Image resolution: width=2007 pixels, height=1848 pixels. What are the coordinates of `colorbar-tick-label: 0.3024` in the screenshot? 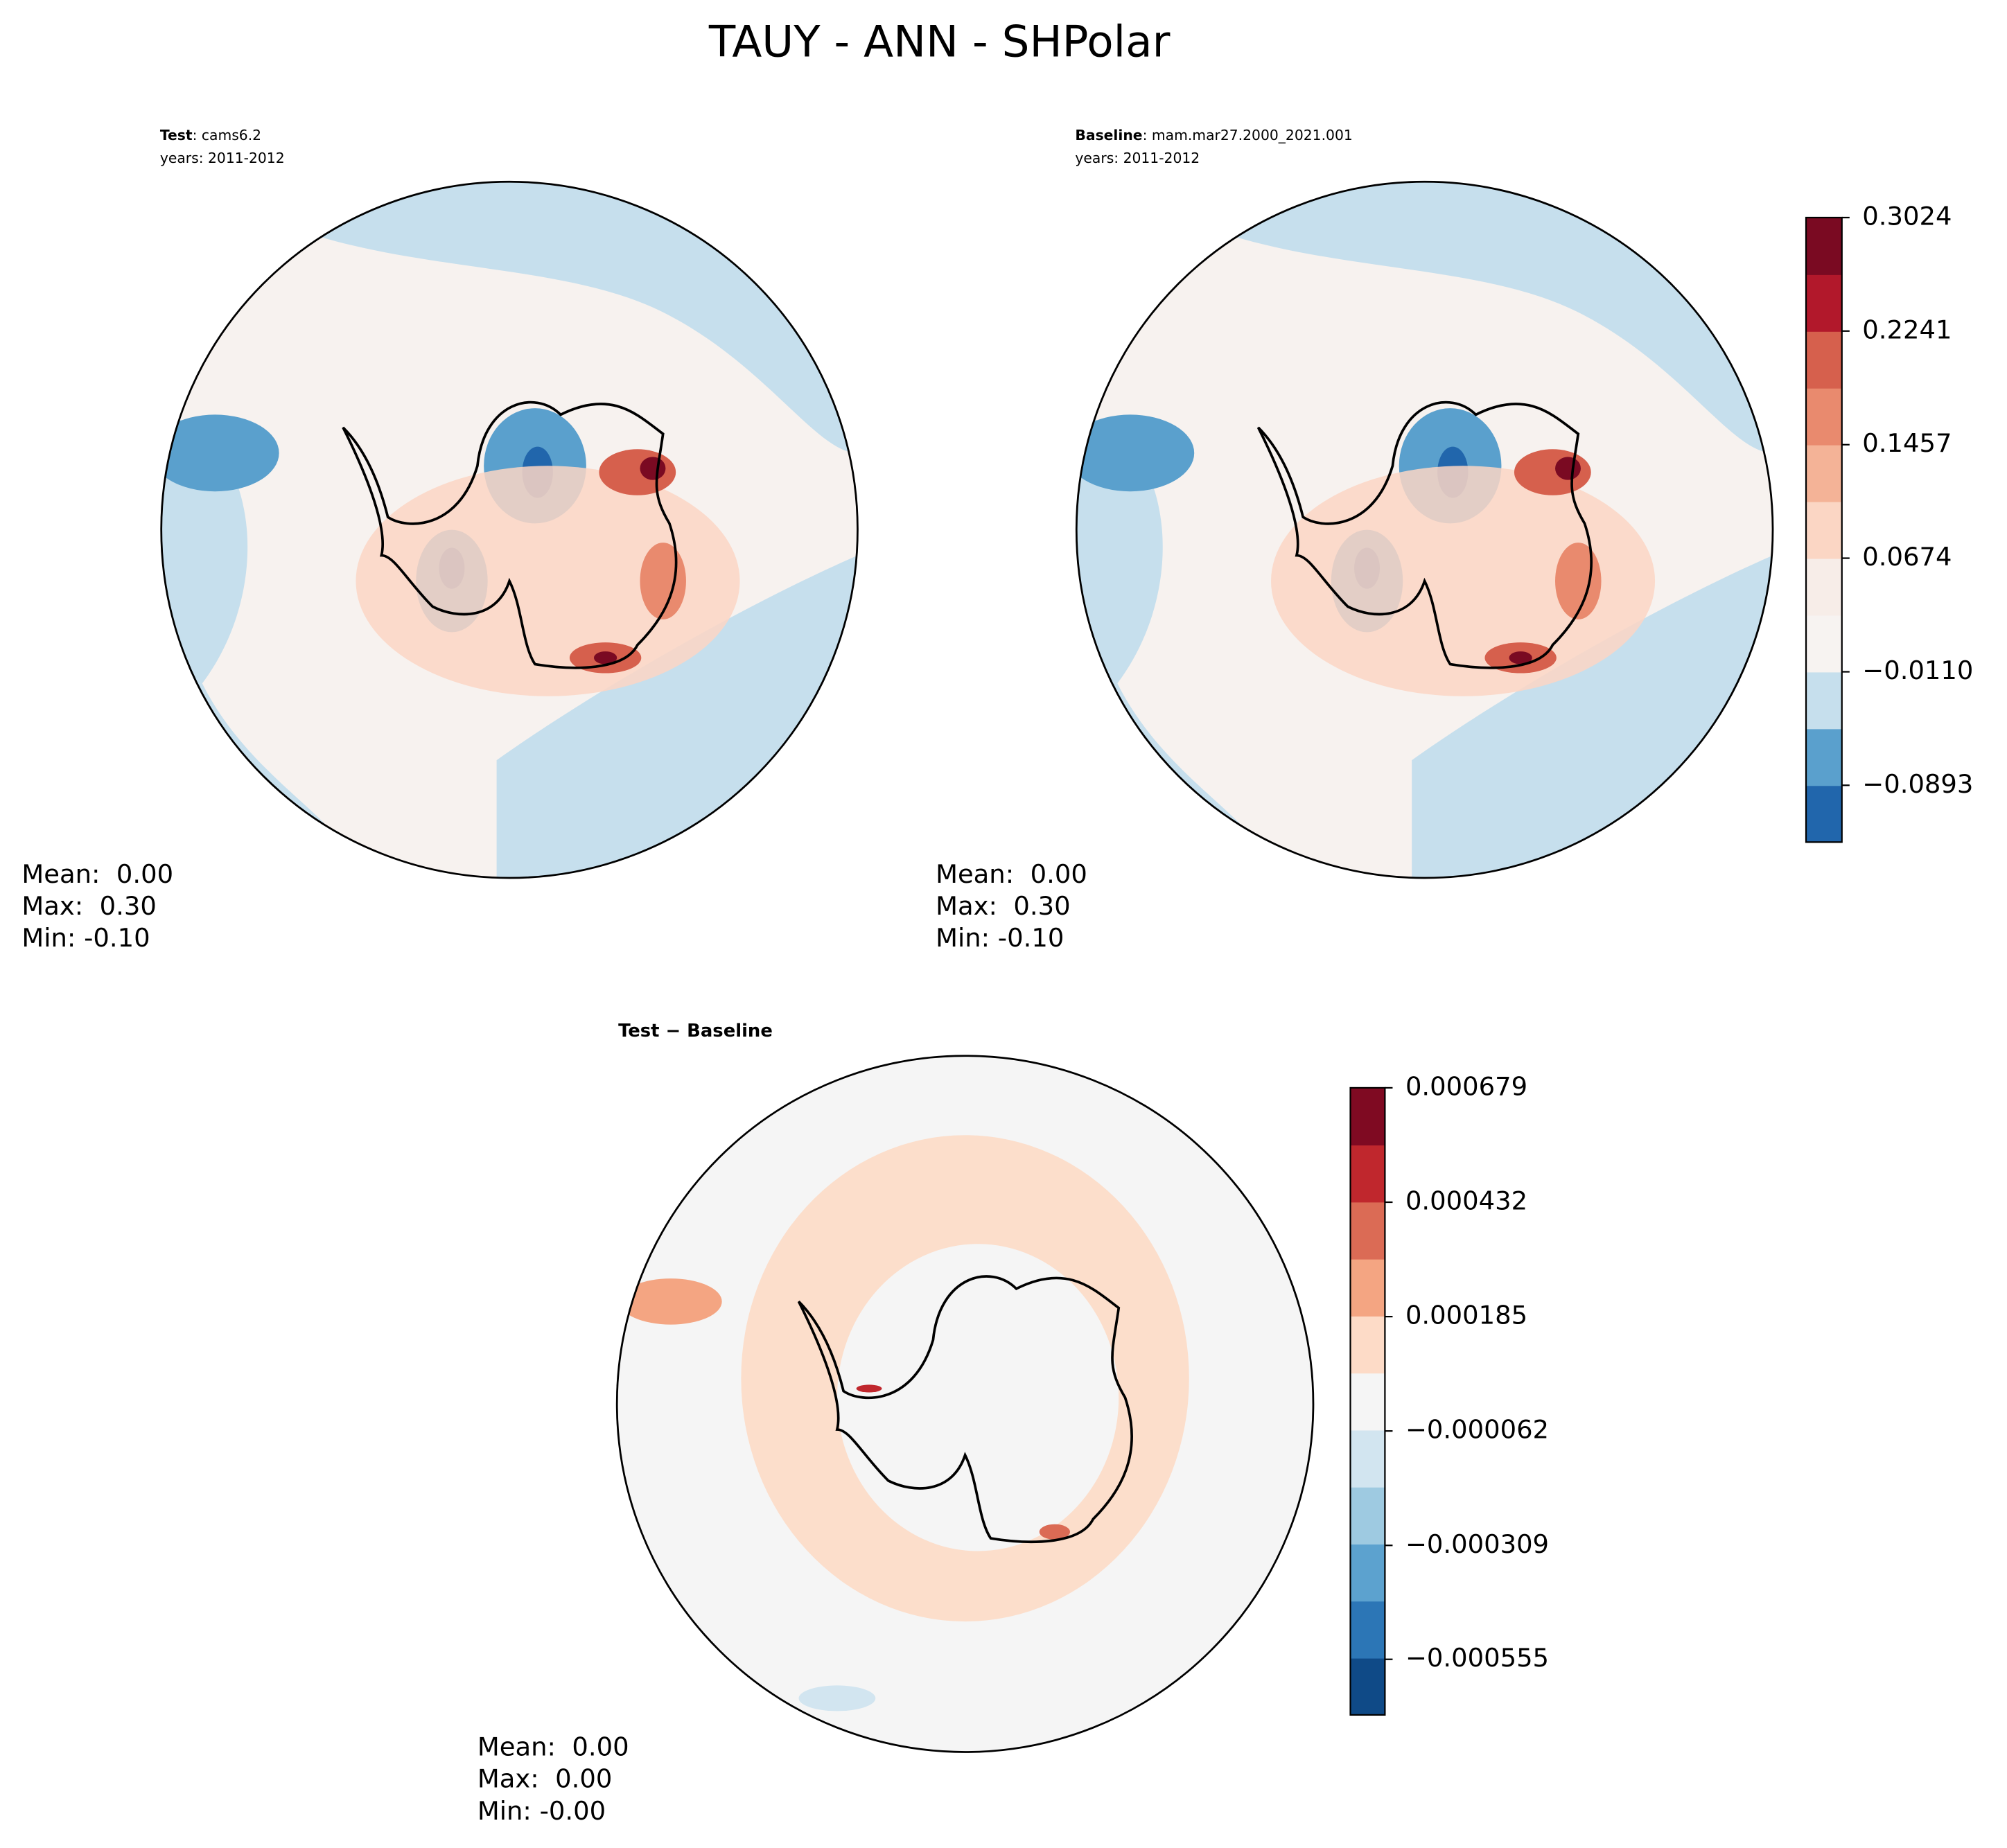 It's located at (1907, 216).